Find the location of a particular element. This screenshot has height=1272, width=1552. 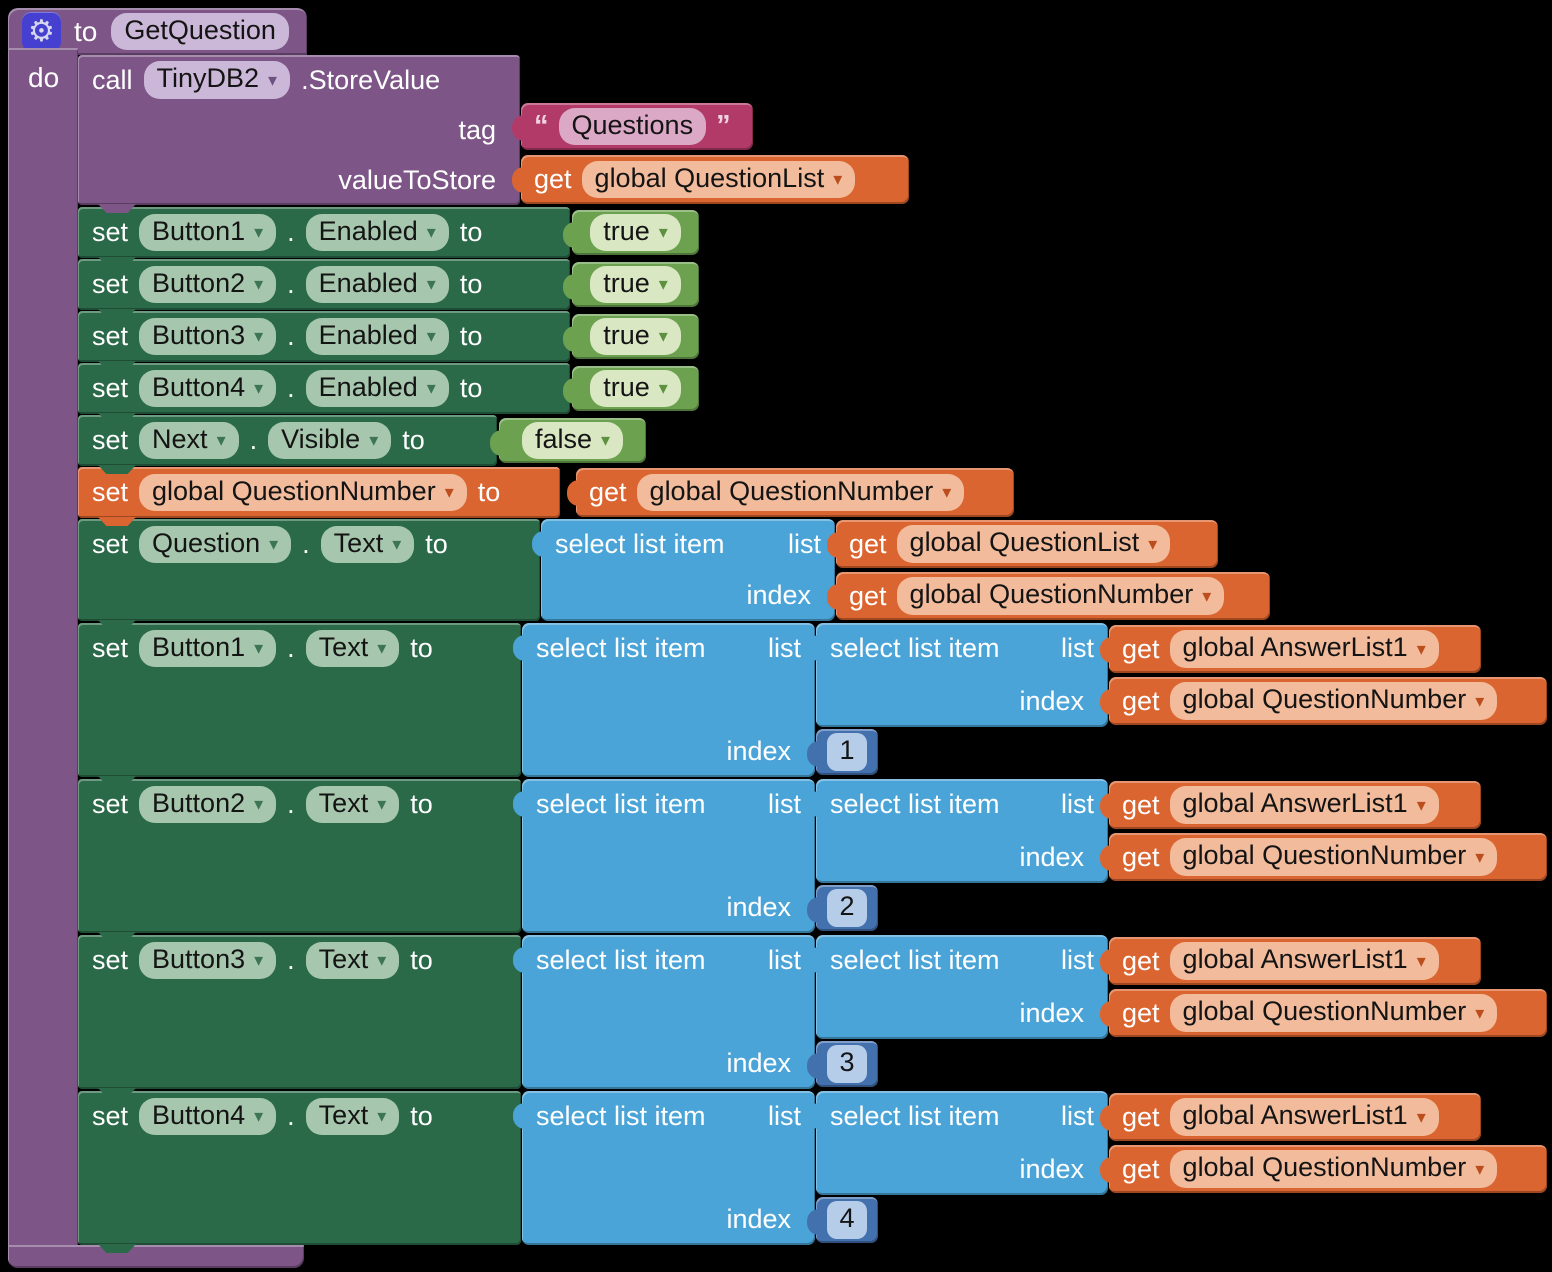

number-block-1: 1 is located at coordinates (842, 752).